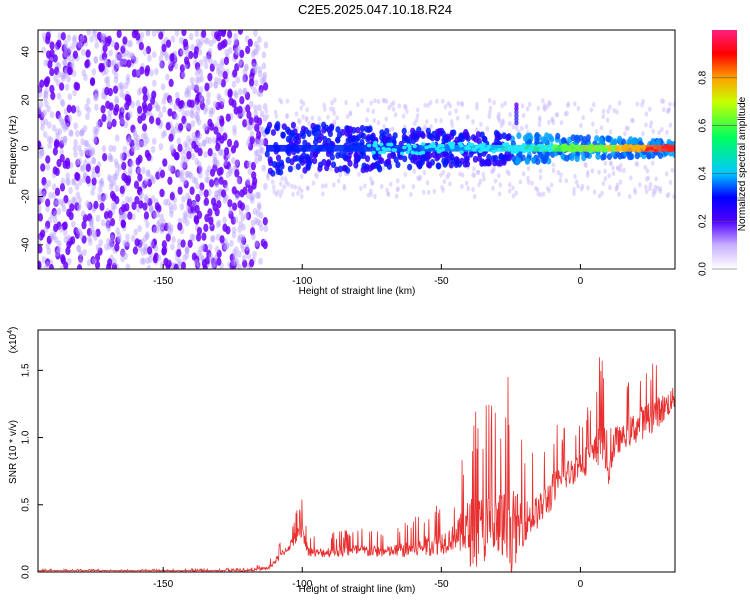 The width and height of the screenshot is (750, 600). What do you see at coordinates (516, 105) in the screenshot?
I see `spur-blob` at bounding box center [516, 105].